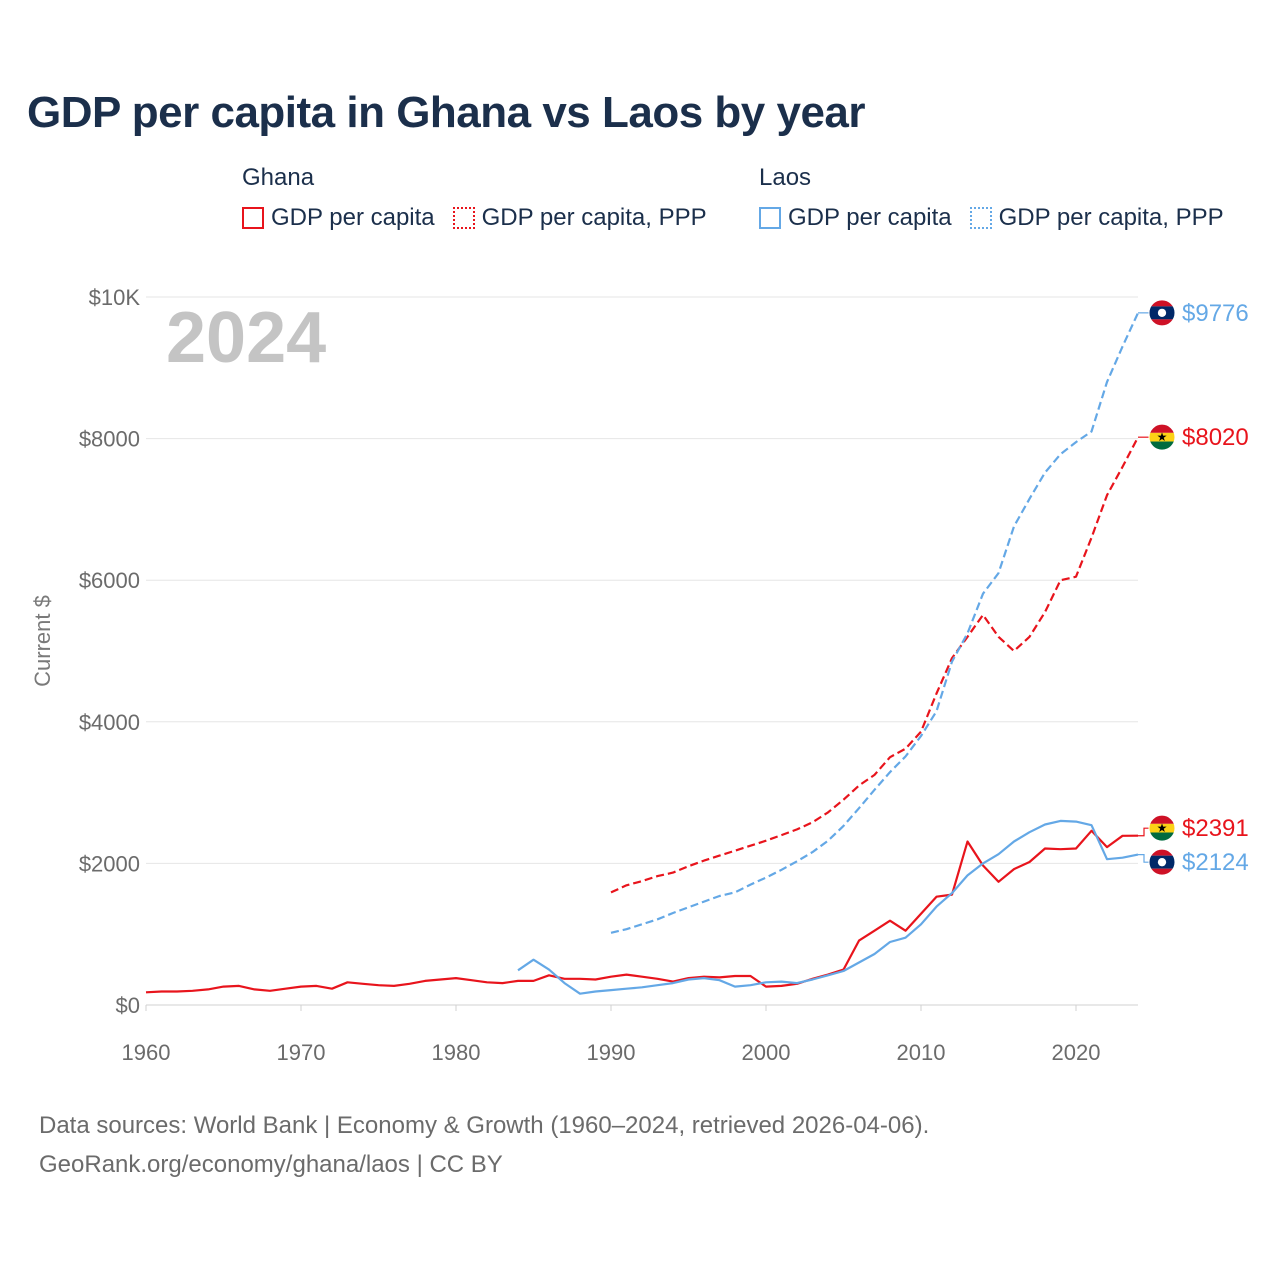 The width and height of the screenshot is (1280, 1280). What do you see at coordinates (110, 651) in the screenshot?
I see `y-axis: $0 $2000 $4000 $6000 $8000 $10K` at bounding box center [110, 651].